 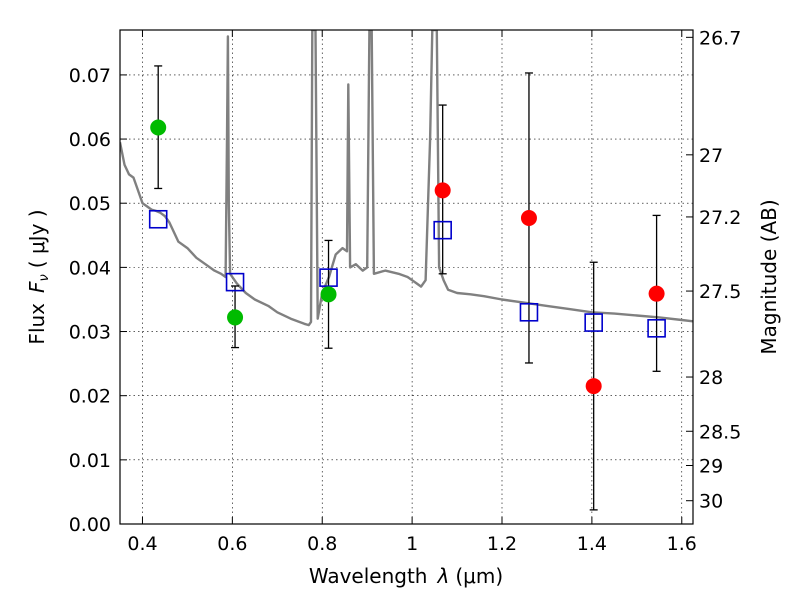 What do you see at coordinates (769, 276) in the screenshot?
I see `y2-axis-label: Magnitude (AB)` at bounding box center [769, 276].